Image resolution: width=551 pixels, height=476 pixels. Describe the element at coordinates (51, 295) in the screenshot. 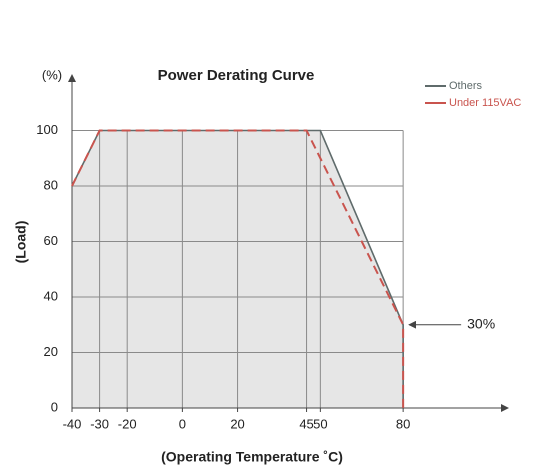

I see `y-tick-label: 40` at that location.